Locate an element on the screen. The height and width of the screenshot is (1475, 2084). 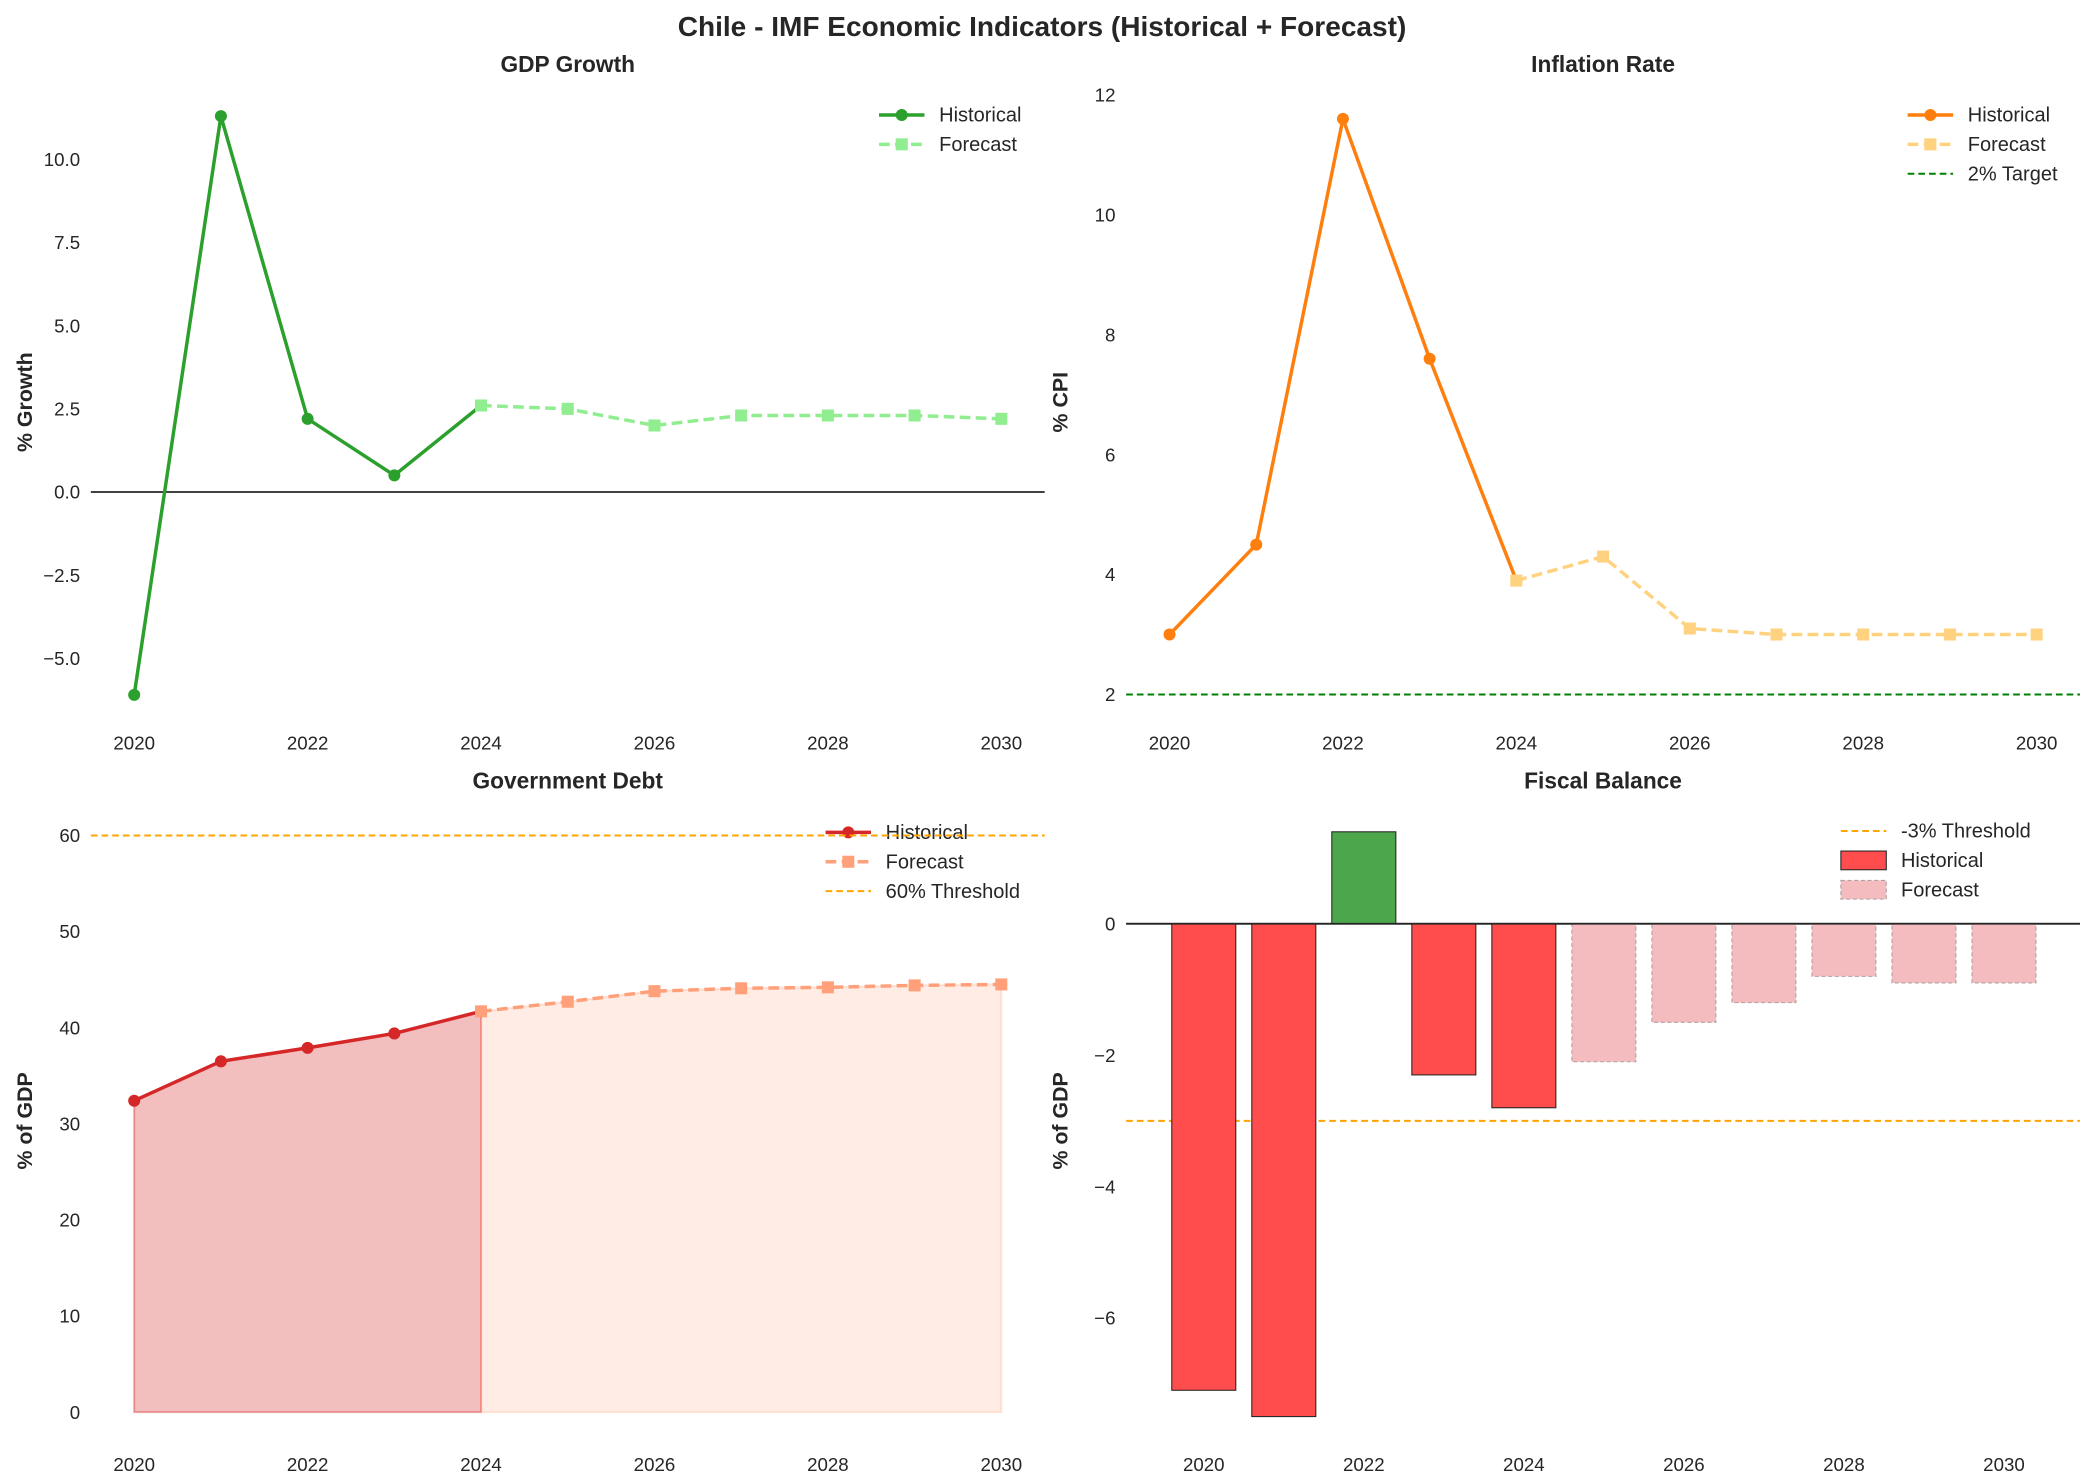
debt-xtick-label: 2028 is located at coordinates (828, 1464).